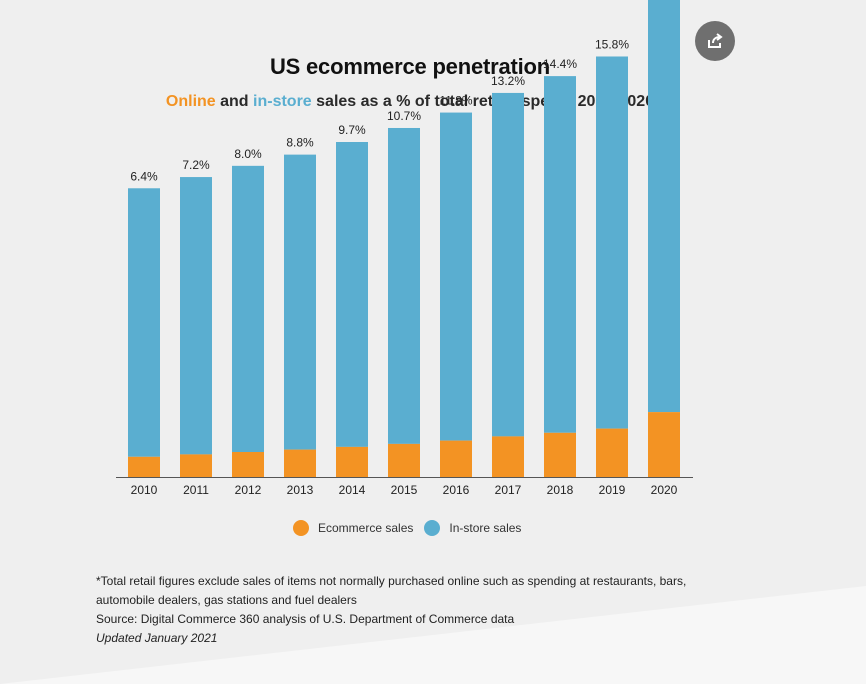 Image resolution: width=866 pixels, height=684 pixels. Describe the element at coordinates (190, 101) in the screenshot. I see `subtitle-online: Online` at that location.